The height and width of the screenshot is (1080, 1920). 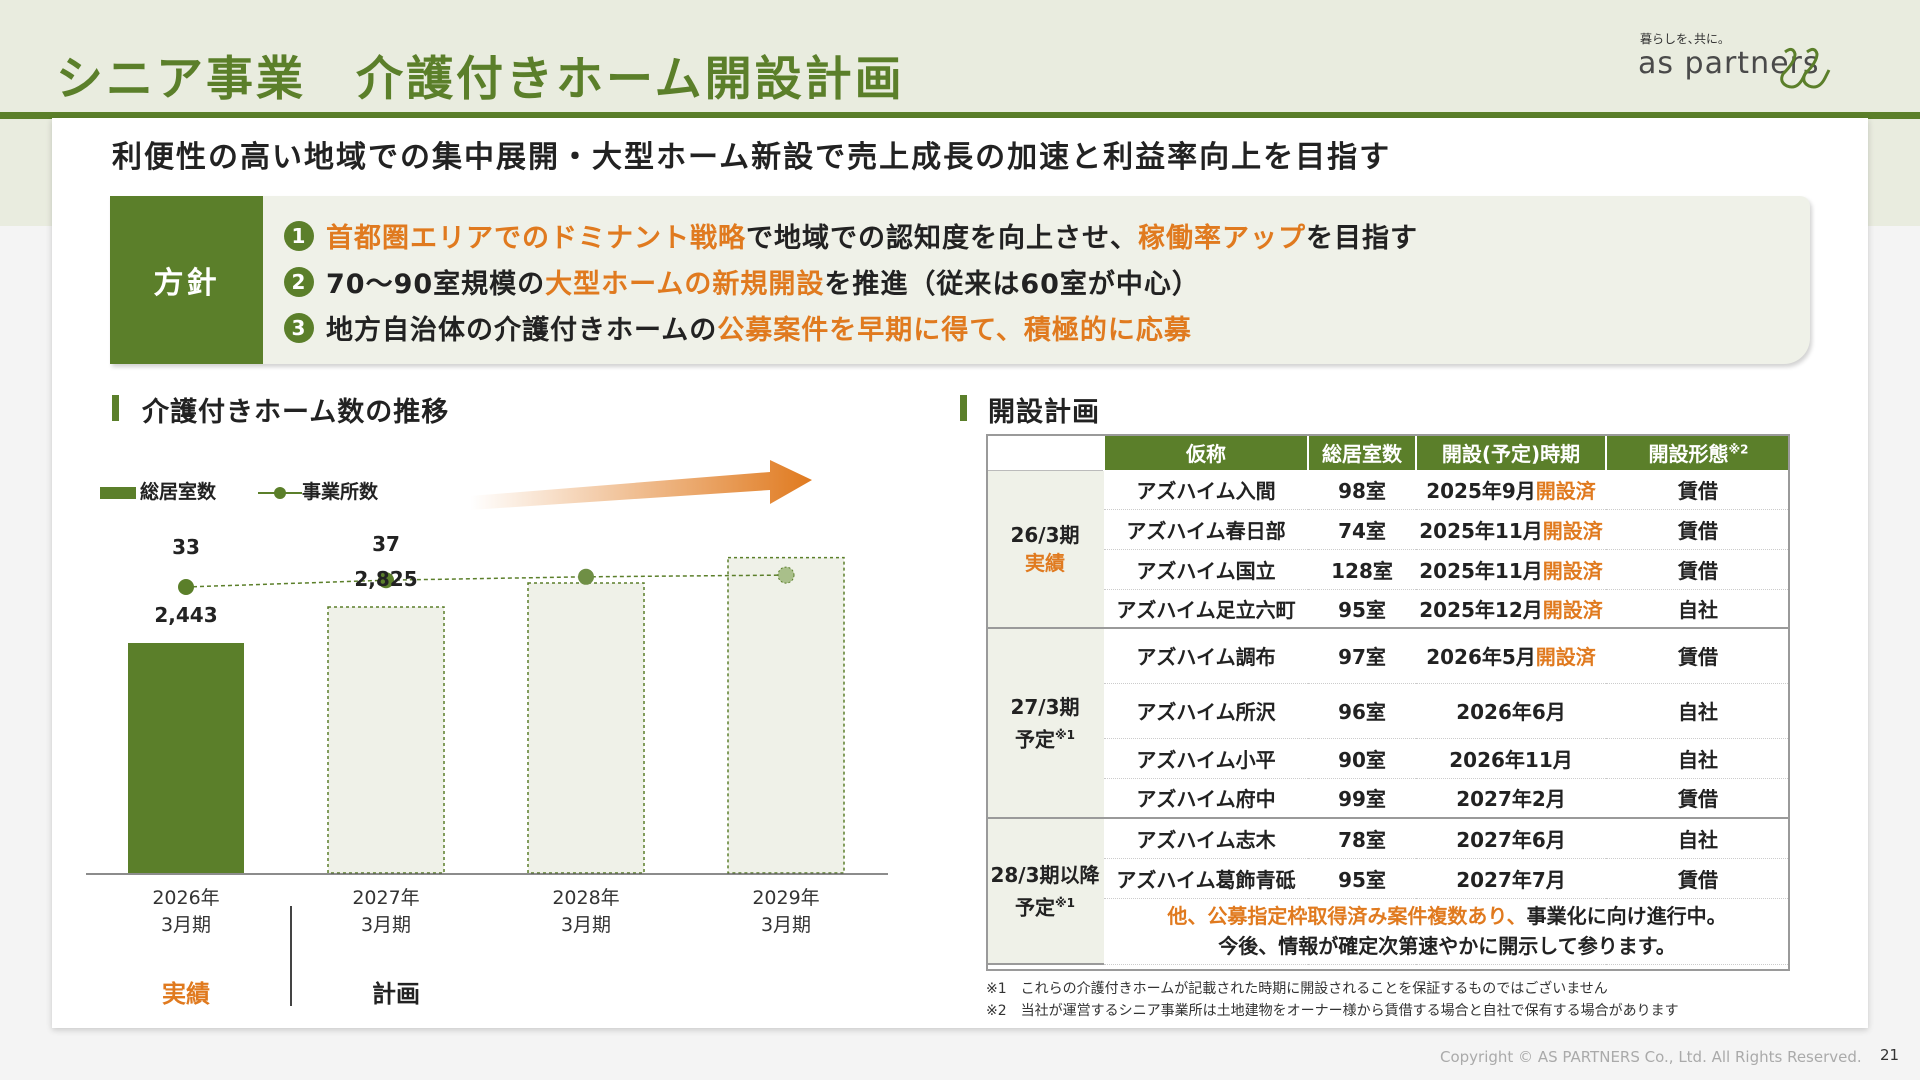 I want to click on table-row: 26/3期 実績 アズハイム入間 98室 2025年9月開設済 賃借, so click(x=1388, y=549).